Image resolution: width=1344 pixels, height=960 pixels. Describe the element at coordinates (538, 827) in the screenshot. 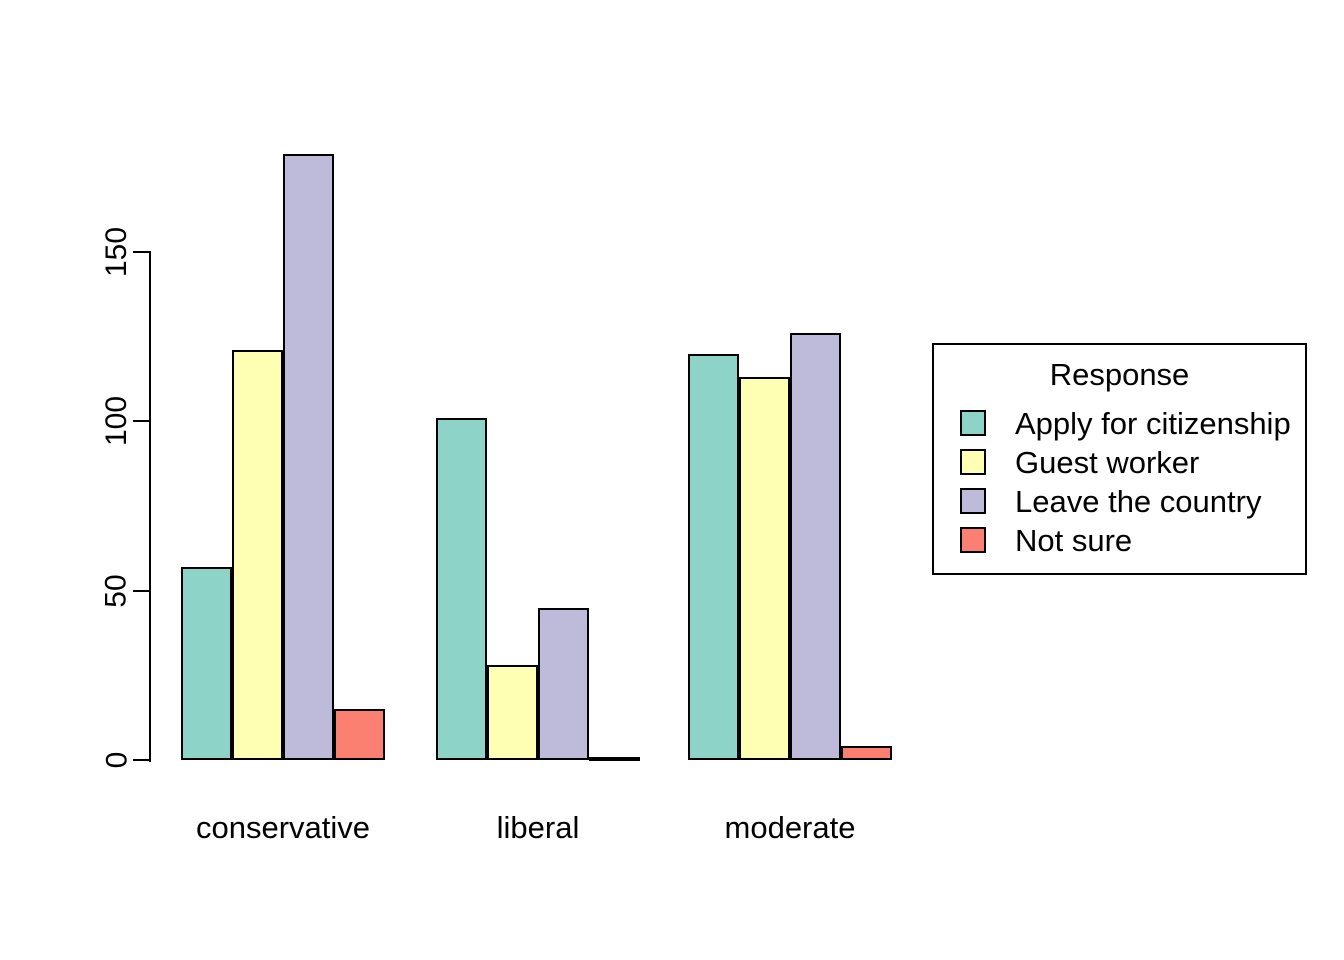

I see `x-axis-label-liberal: liberal` at that location.